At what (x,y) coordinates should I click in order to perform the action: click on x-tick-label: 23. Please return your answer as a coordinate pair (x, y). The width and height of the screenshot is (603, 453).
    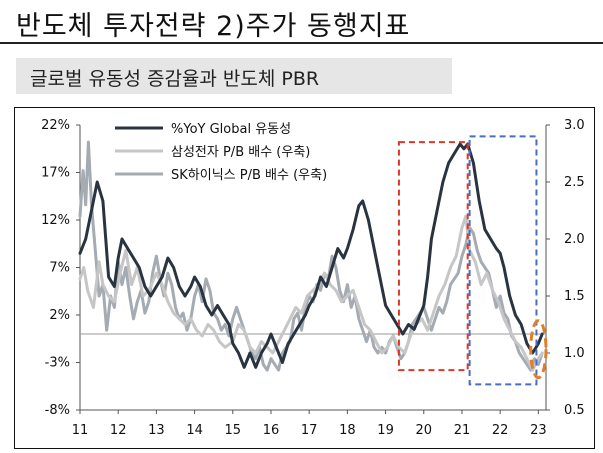
    Looking at the image, I should click on (538, 430).